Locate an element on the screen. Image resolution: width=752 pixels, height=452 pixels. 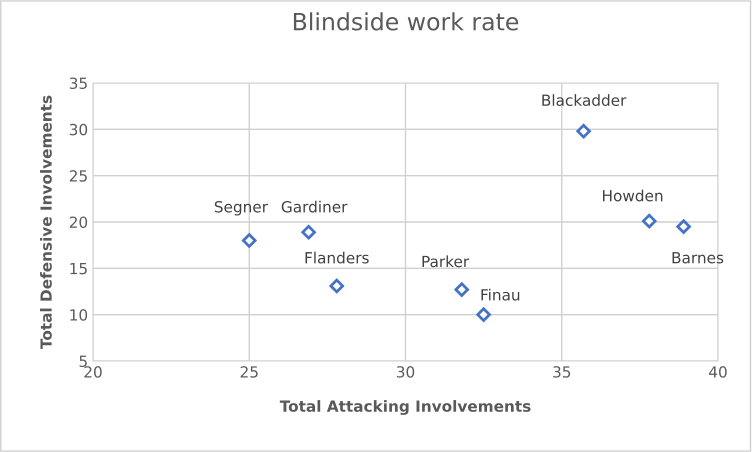
annotation: Barnes is located at coordinates (698, 258).